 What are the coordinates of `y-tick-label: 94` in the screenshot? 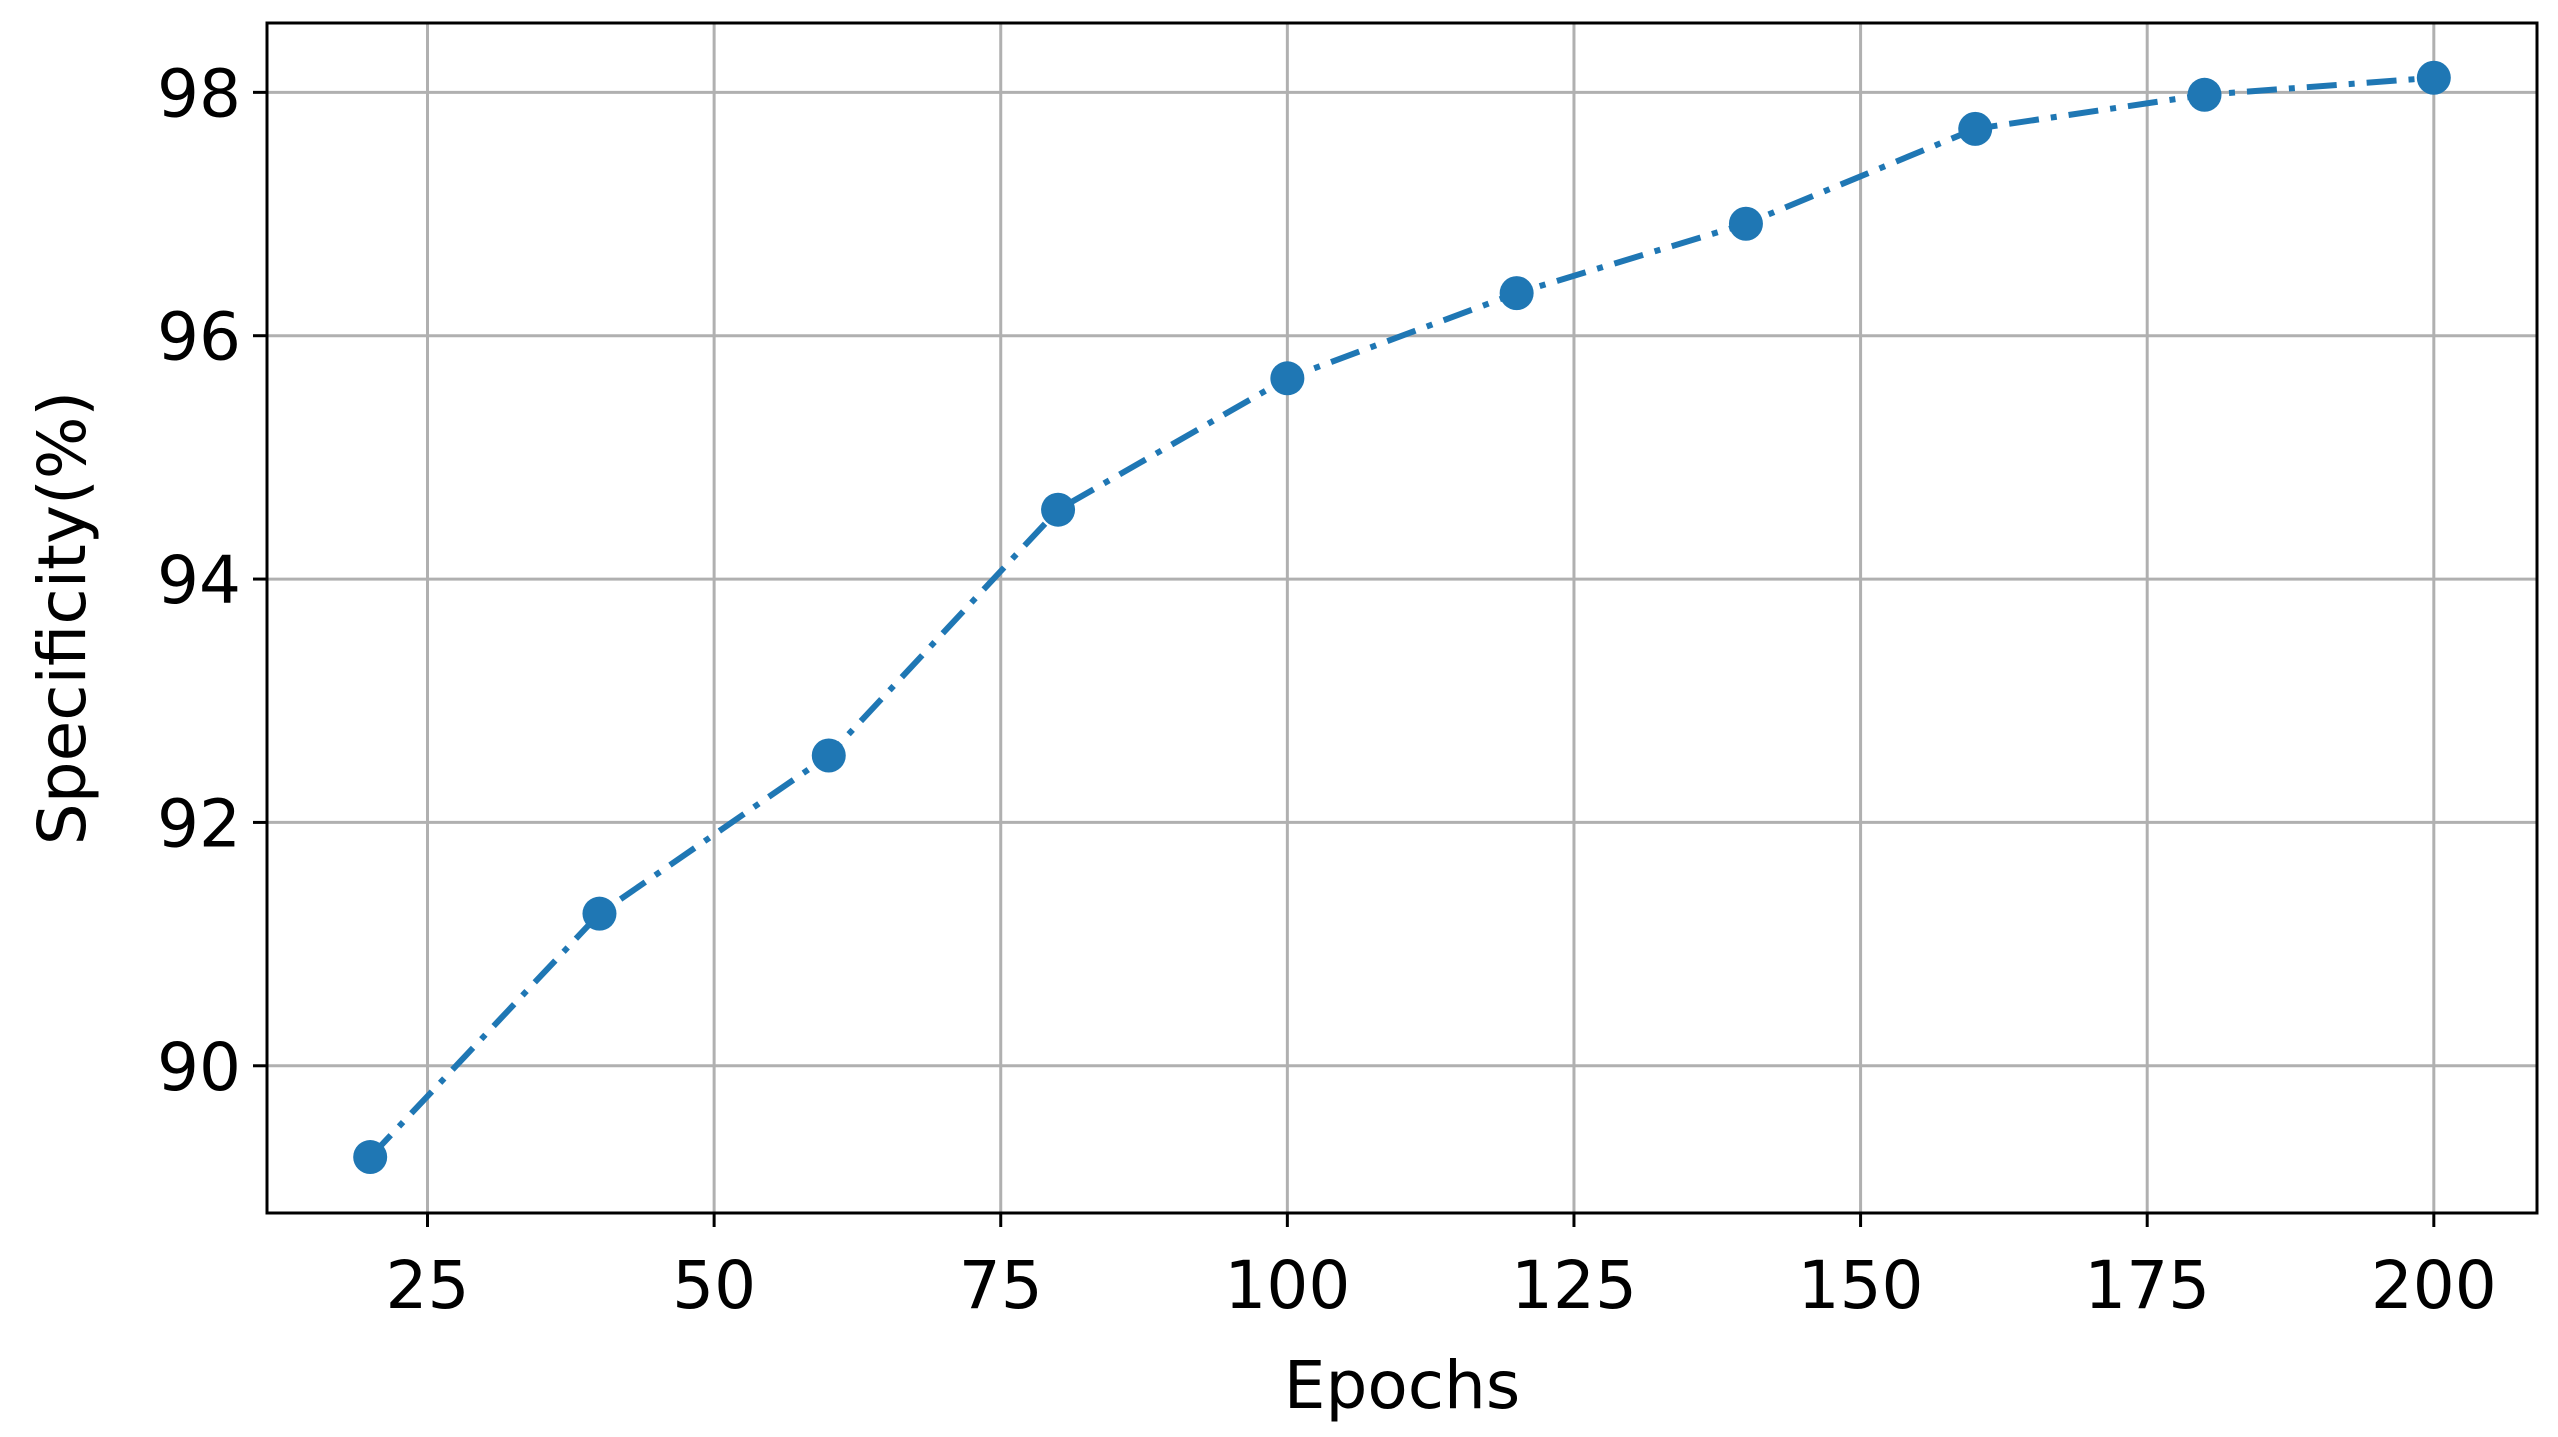 It's located at (199, 580).